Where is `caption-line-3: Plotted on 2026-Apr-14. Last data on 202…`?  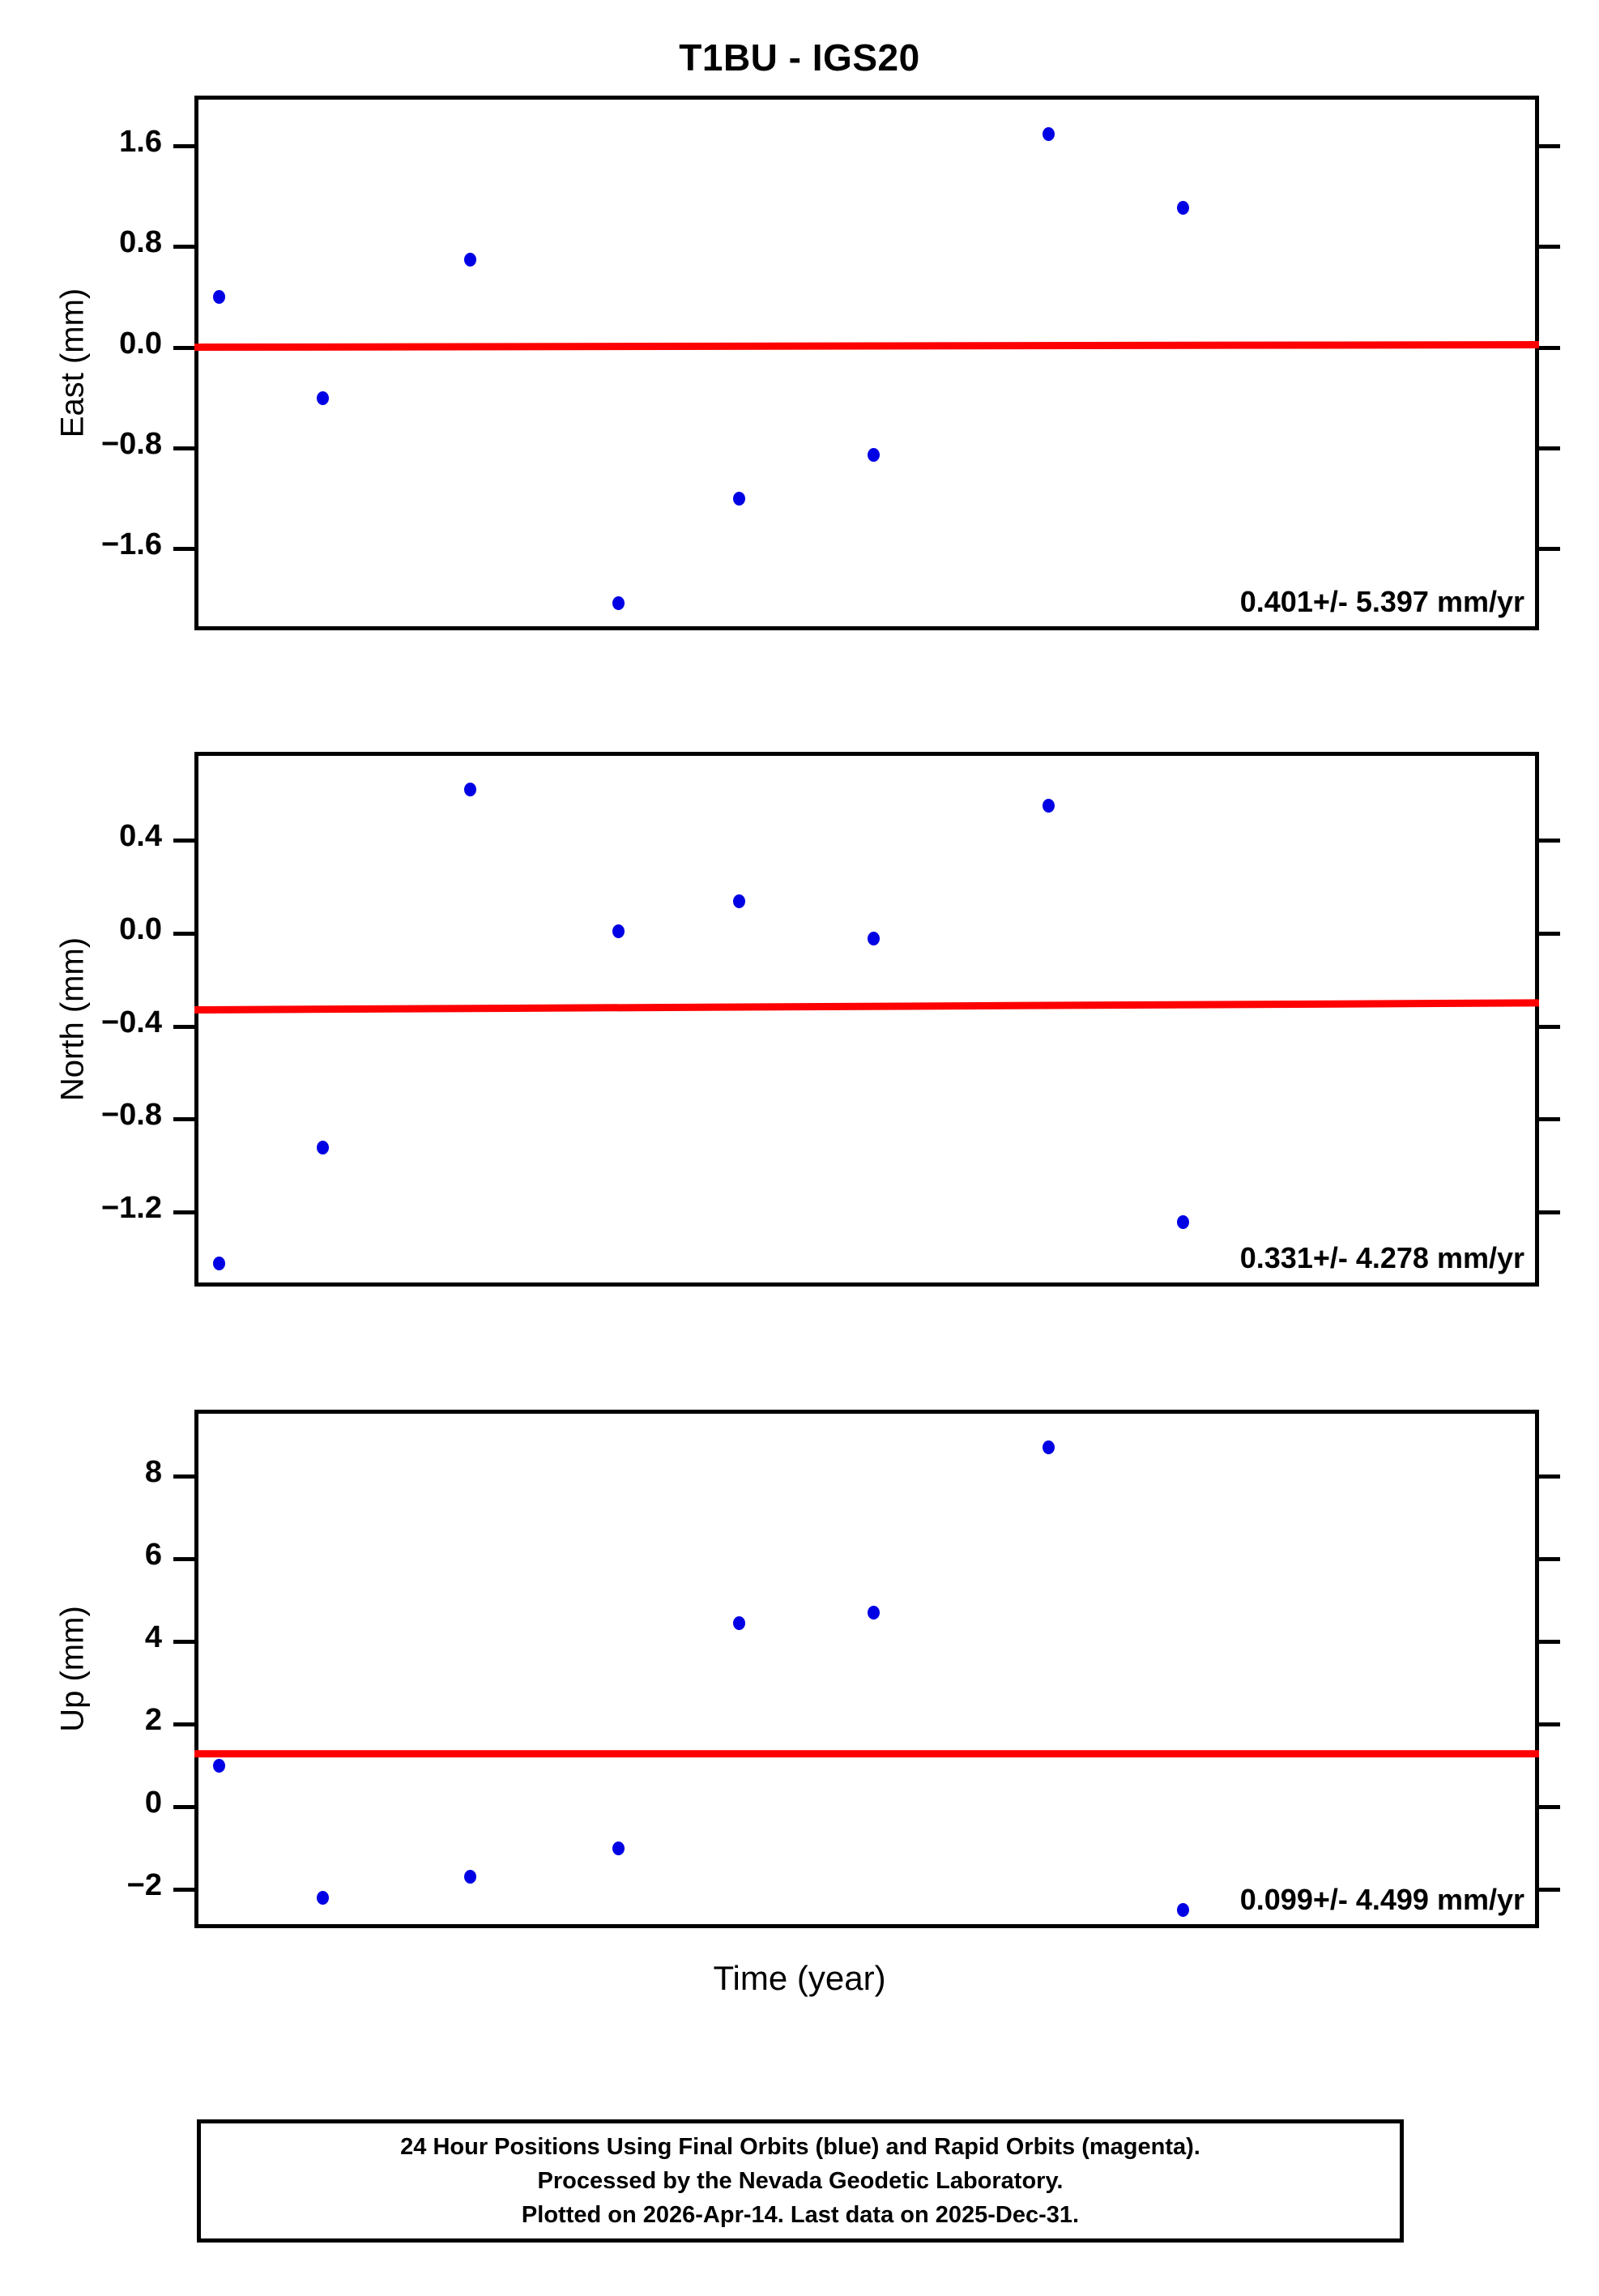
caption-line-3: Plotted on 2026-Apr-14. Last data on 202… is located at coordinates (800, 2215).